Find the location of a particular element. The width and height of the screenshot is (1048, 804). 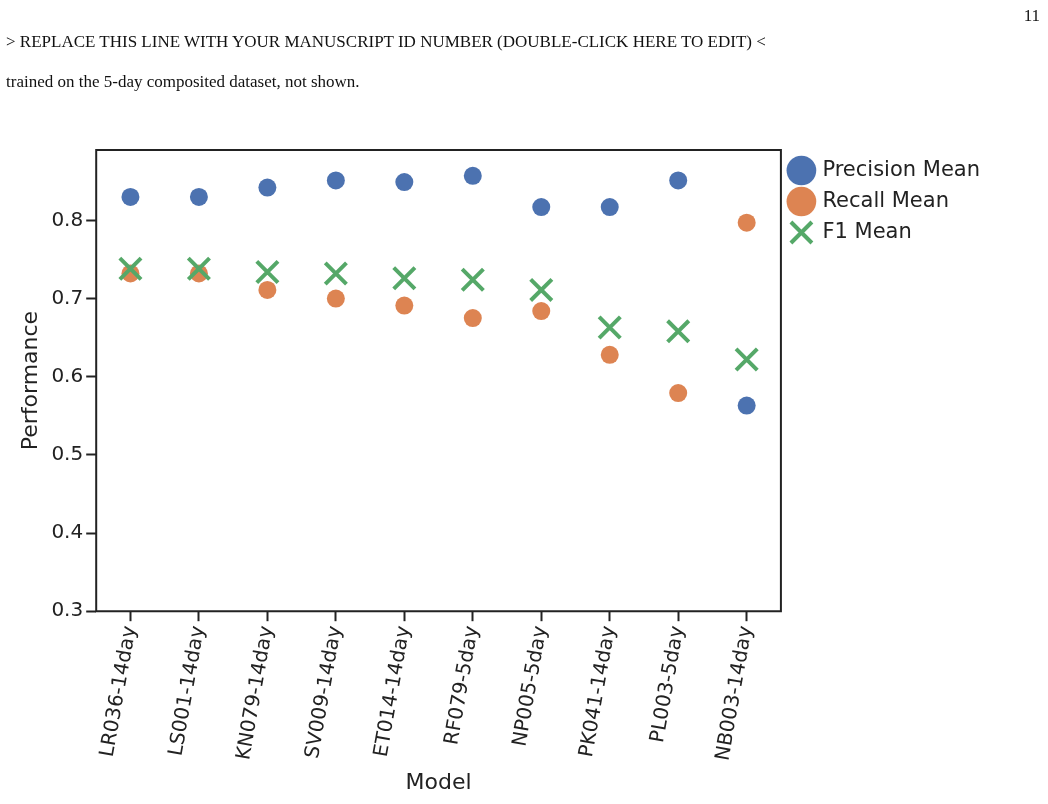

legend-label: Recall Mean is located at coordinates (885, 199).